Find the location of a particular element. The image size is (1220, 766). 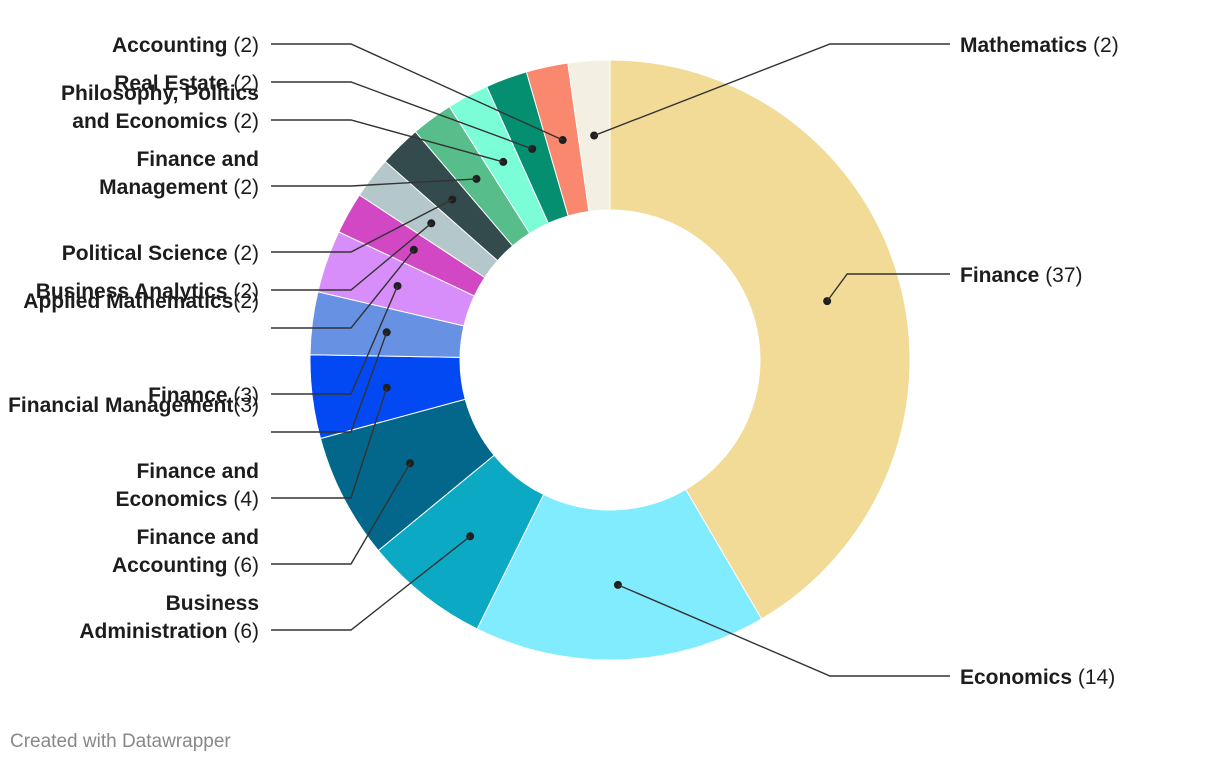

label-name: Philosophy, Politics is located at coordinates (160, 93).